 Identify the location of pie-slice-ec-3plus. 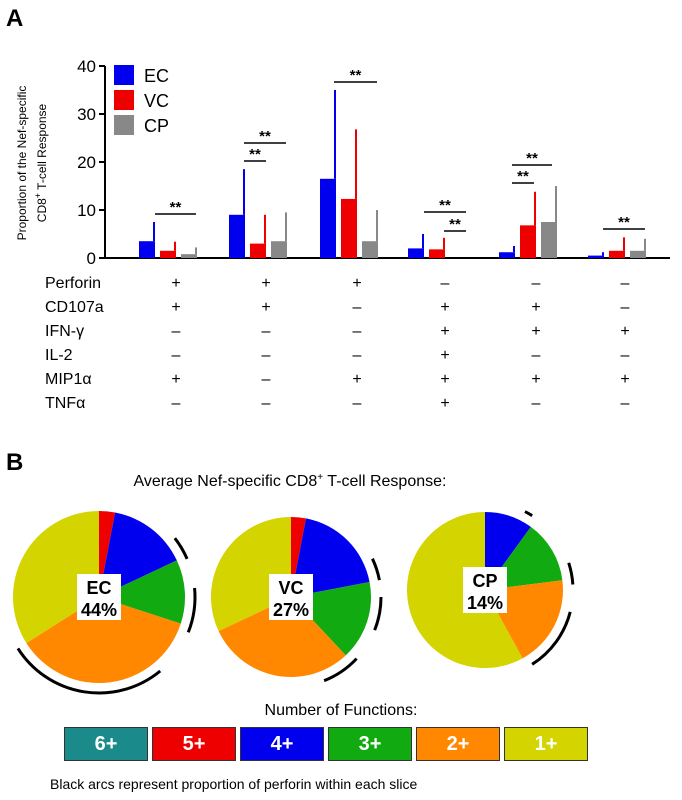
(142, 592).